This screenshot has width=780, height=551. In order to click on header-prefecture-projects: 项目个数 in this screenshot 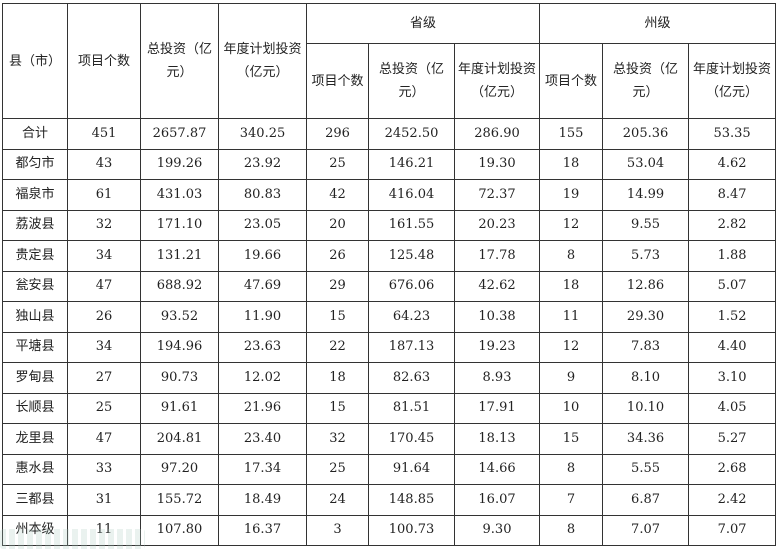, I will do `click(571, 81)`.